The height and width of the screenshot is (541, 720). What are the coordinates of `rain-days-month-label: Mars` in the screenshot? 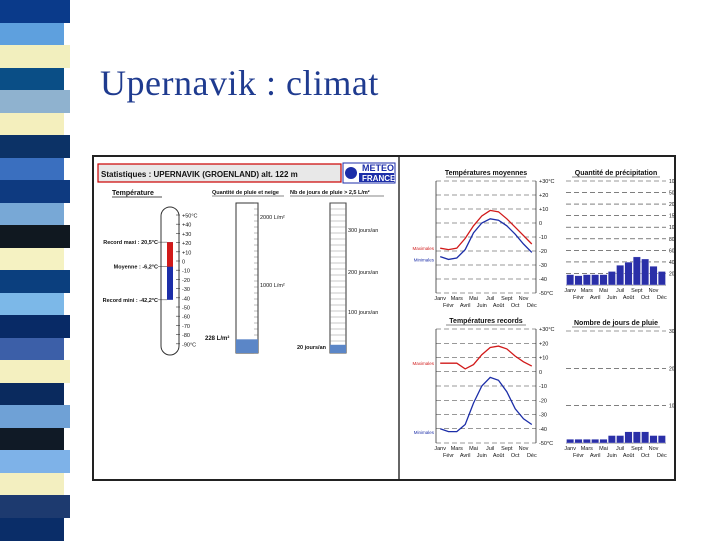 It's located at (587, 449).